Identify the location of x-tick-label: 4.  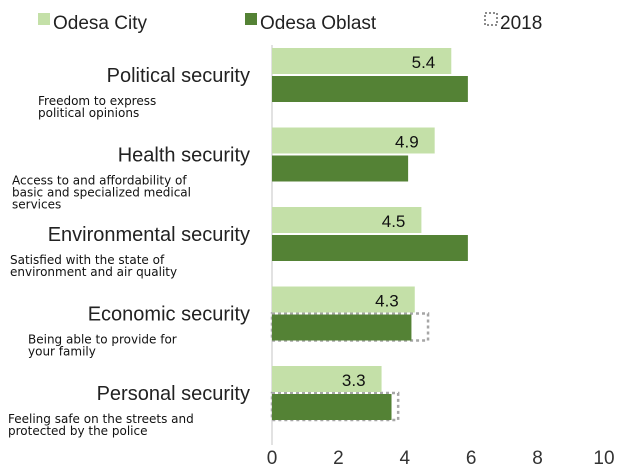
(405, 458).